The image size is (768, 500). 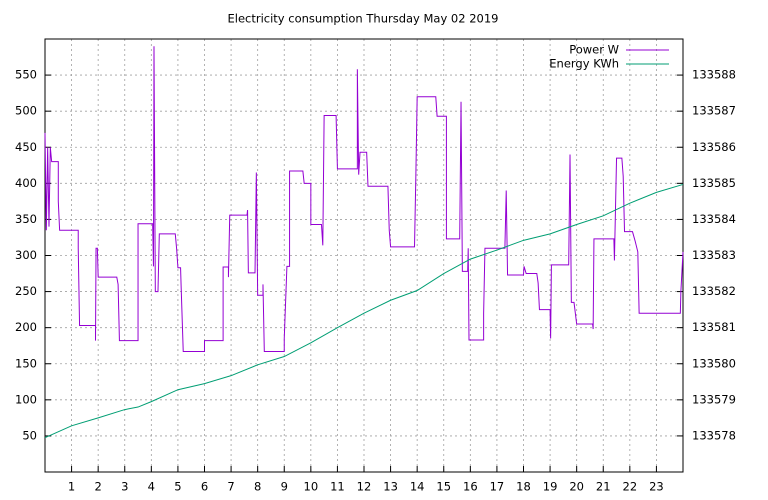 What do you see at coordinates (26, 291) in the screenshot?
I see `y-tick-label: 250` at bounding box center [26, 291].